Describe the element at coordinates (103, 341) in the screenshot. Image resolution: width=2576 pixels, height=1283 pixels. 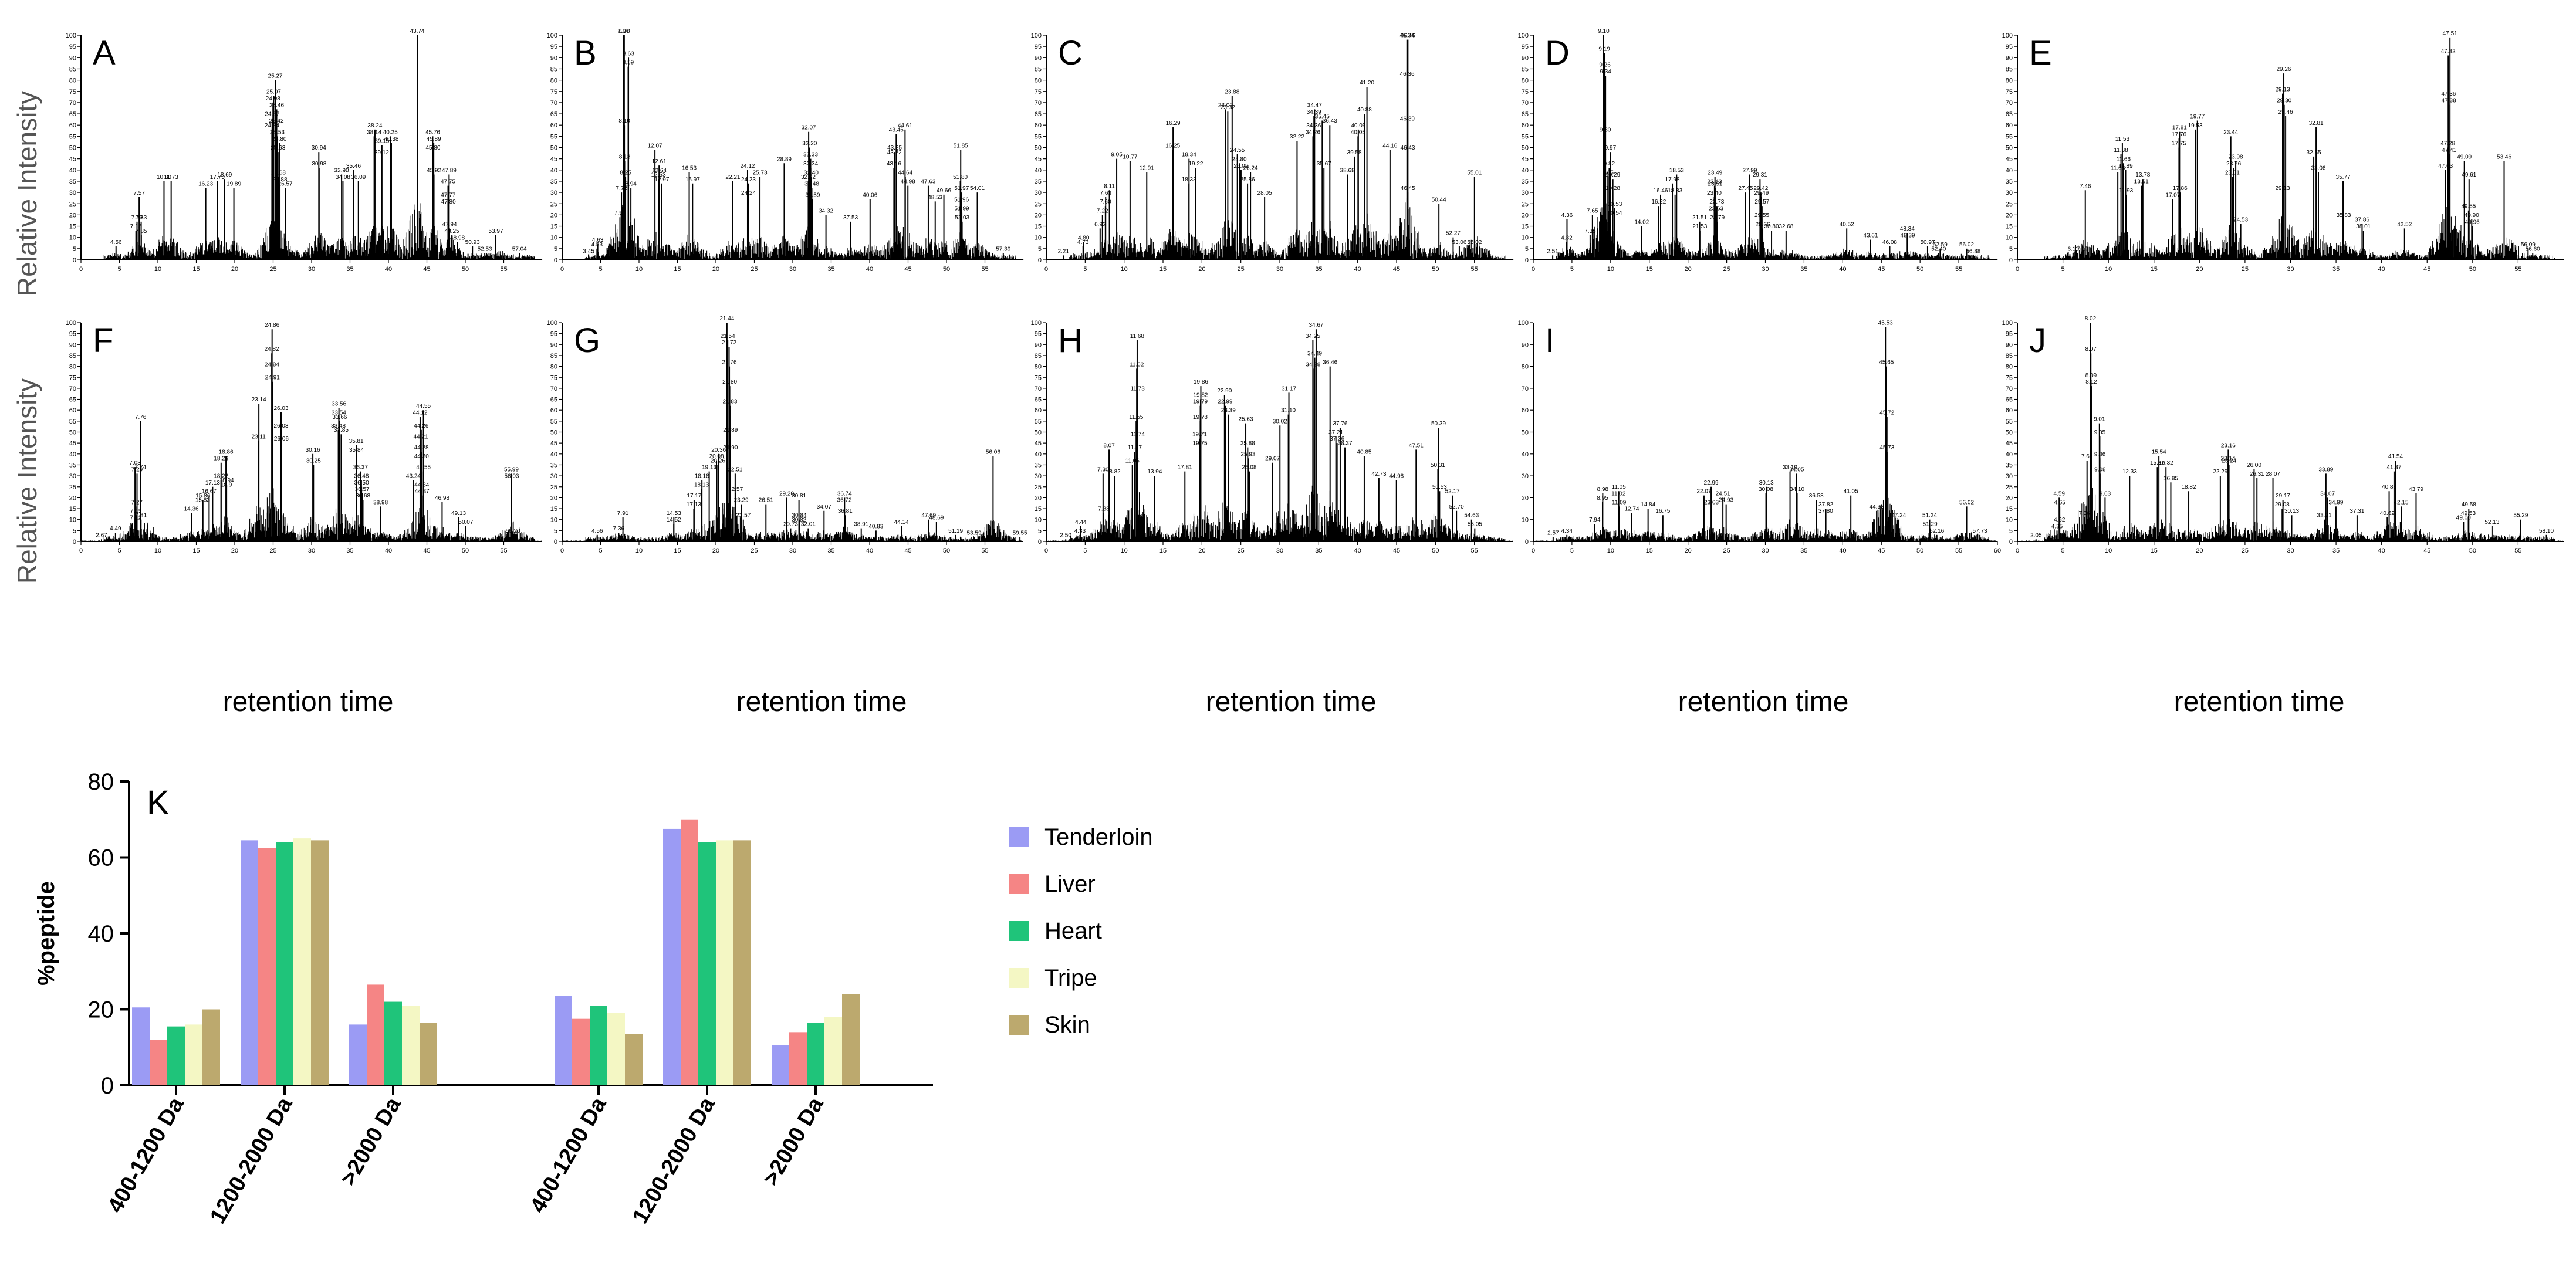
I see `panel-letter: F` at that location.